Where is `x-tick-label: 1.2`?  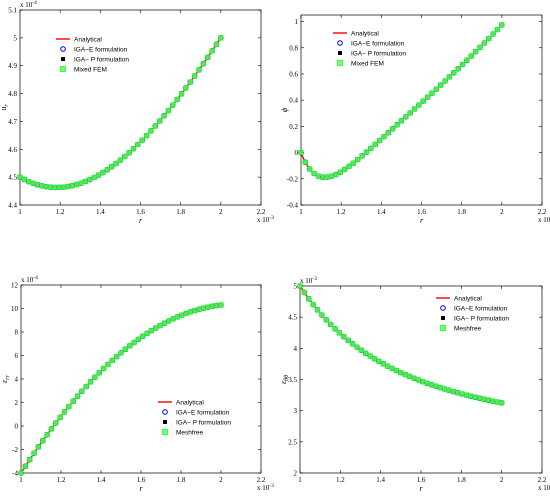
x-tick-label: 1.2 is located at coordinates (341, 212).